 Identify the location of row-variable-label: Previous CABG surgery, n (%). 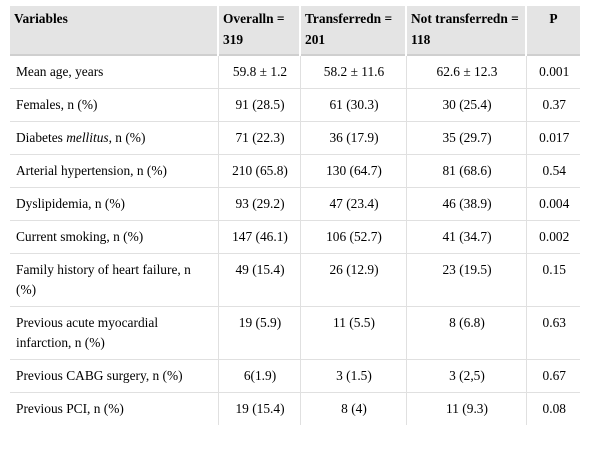
(114, 376).